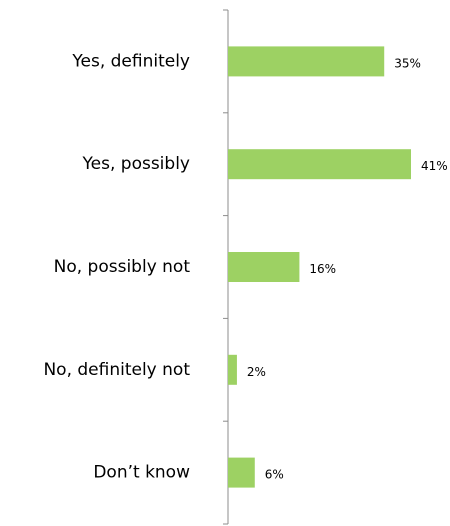 The image size is (450, 526). I want to click on category-label: Yes, possibly, so click(136, 164).